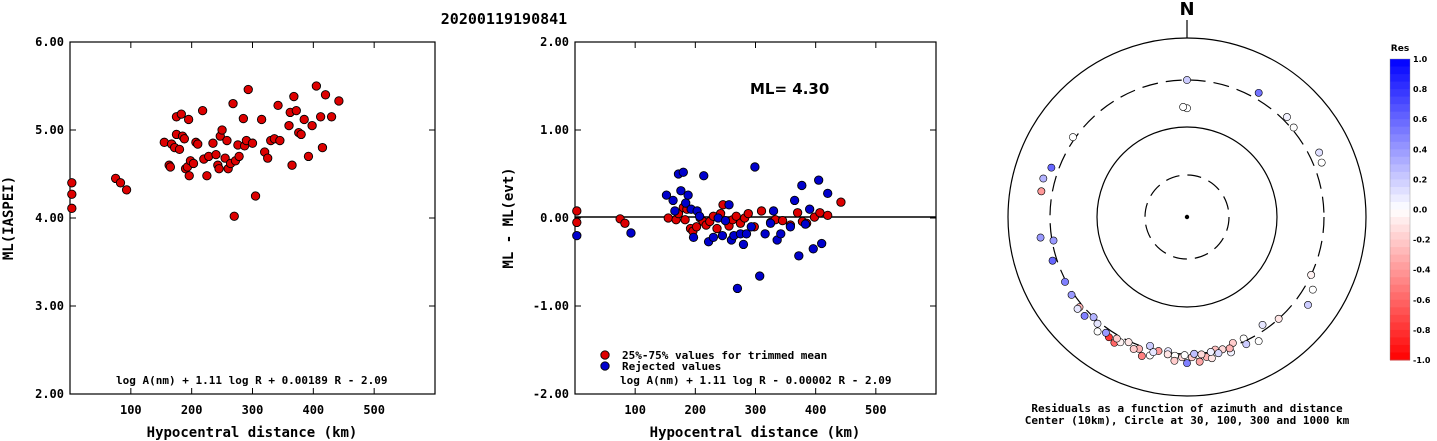 This screenshot has height=441, width=1437. What do you see at coordinates (252, 433) in the screenshot?
I see `panel-ml-xlabel: Hypocentral distance (km)` at bounding box center [252, 433].